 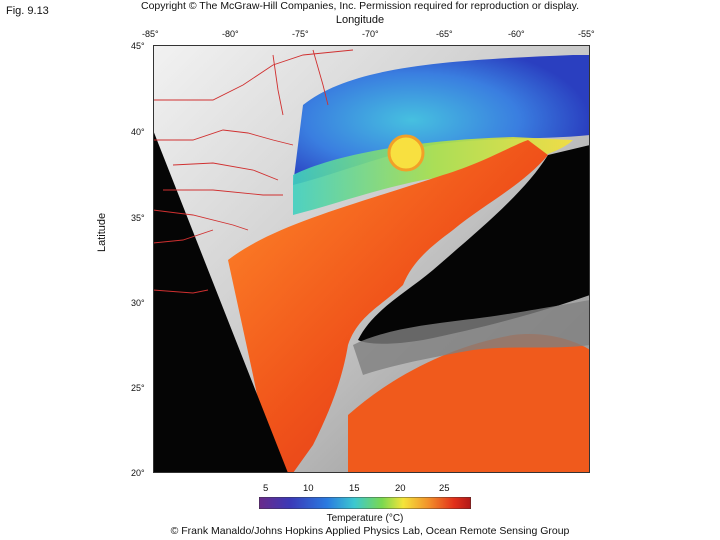 What do you see at coordinates (308, 488) in the screenshot?
I see `colorbar-tick: 10` at bounding box center [308, 488].